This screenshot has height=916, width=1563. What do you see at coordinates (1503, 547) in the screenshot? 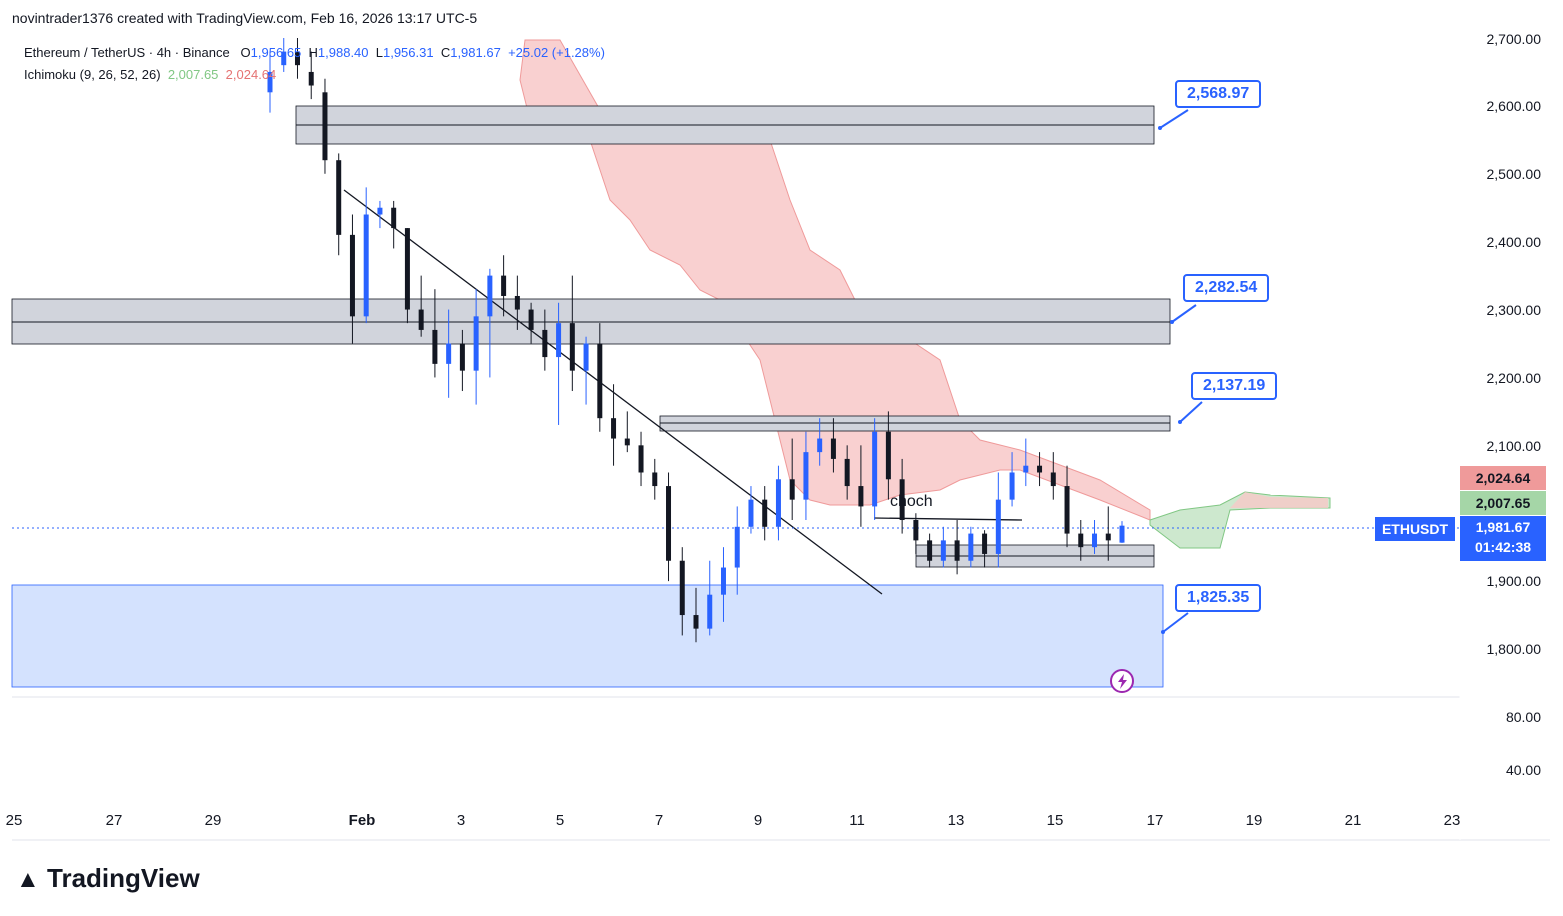
I see `countdown-value: 01:42:38` at bounding box center [1503, 547].